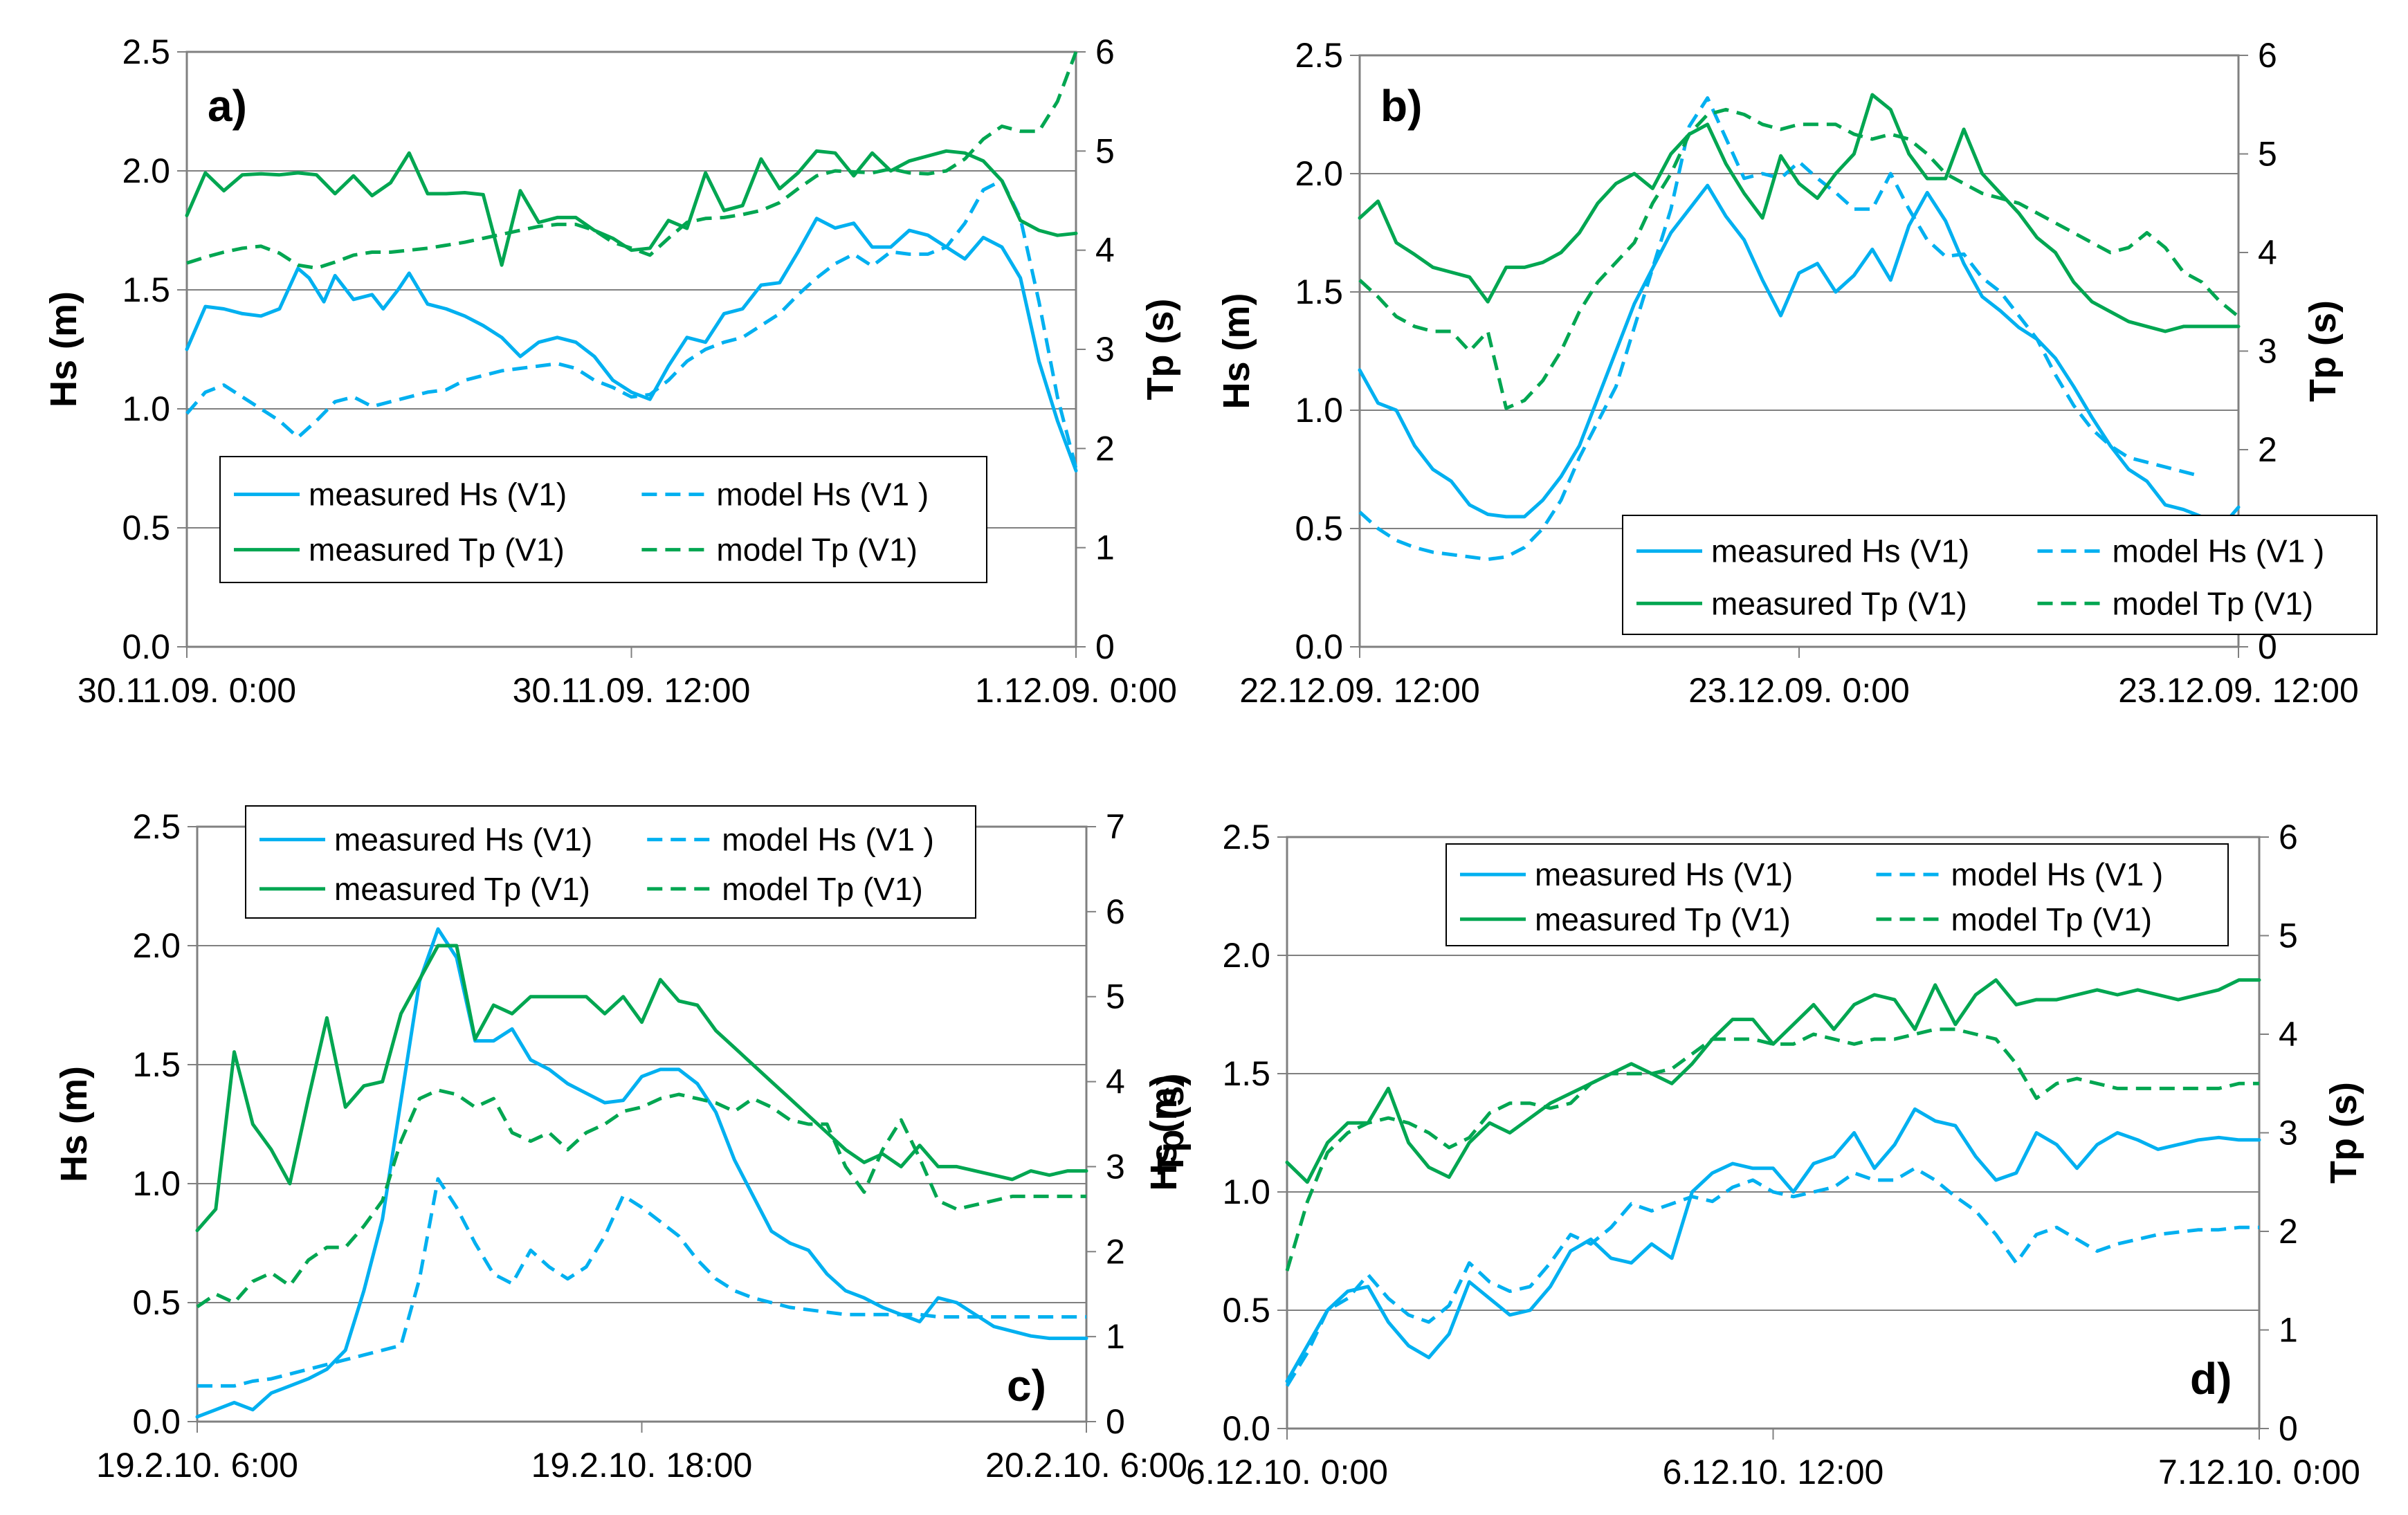 Image resolution: width=2408 pixels, height=1515 pixels. Describe the element at coordinates (2238, 690) in the screenshot. I see `x-tick-label: 23.12.09. 12:00` at that location.